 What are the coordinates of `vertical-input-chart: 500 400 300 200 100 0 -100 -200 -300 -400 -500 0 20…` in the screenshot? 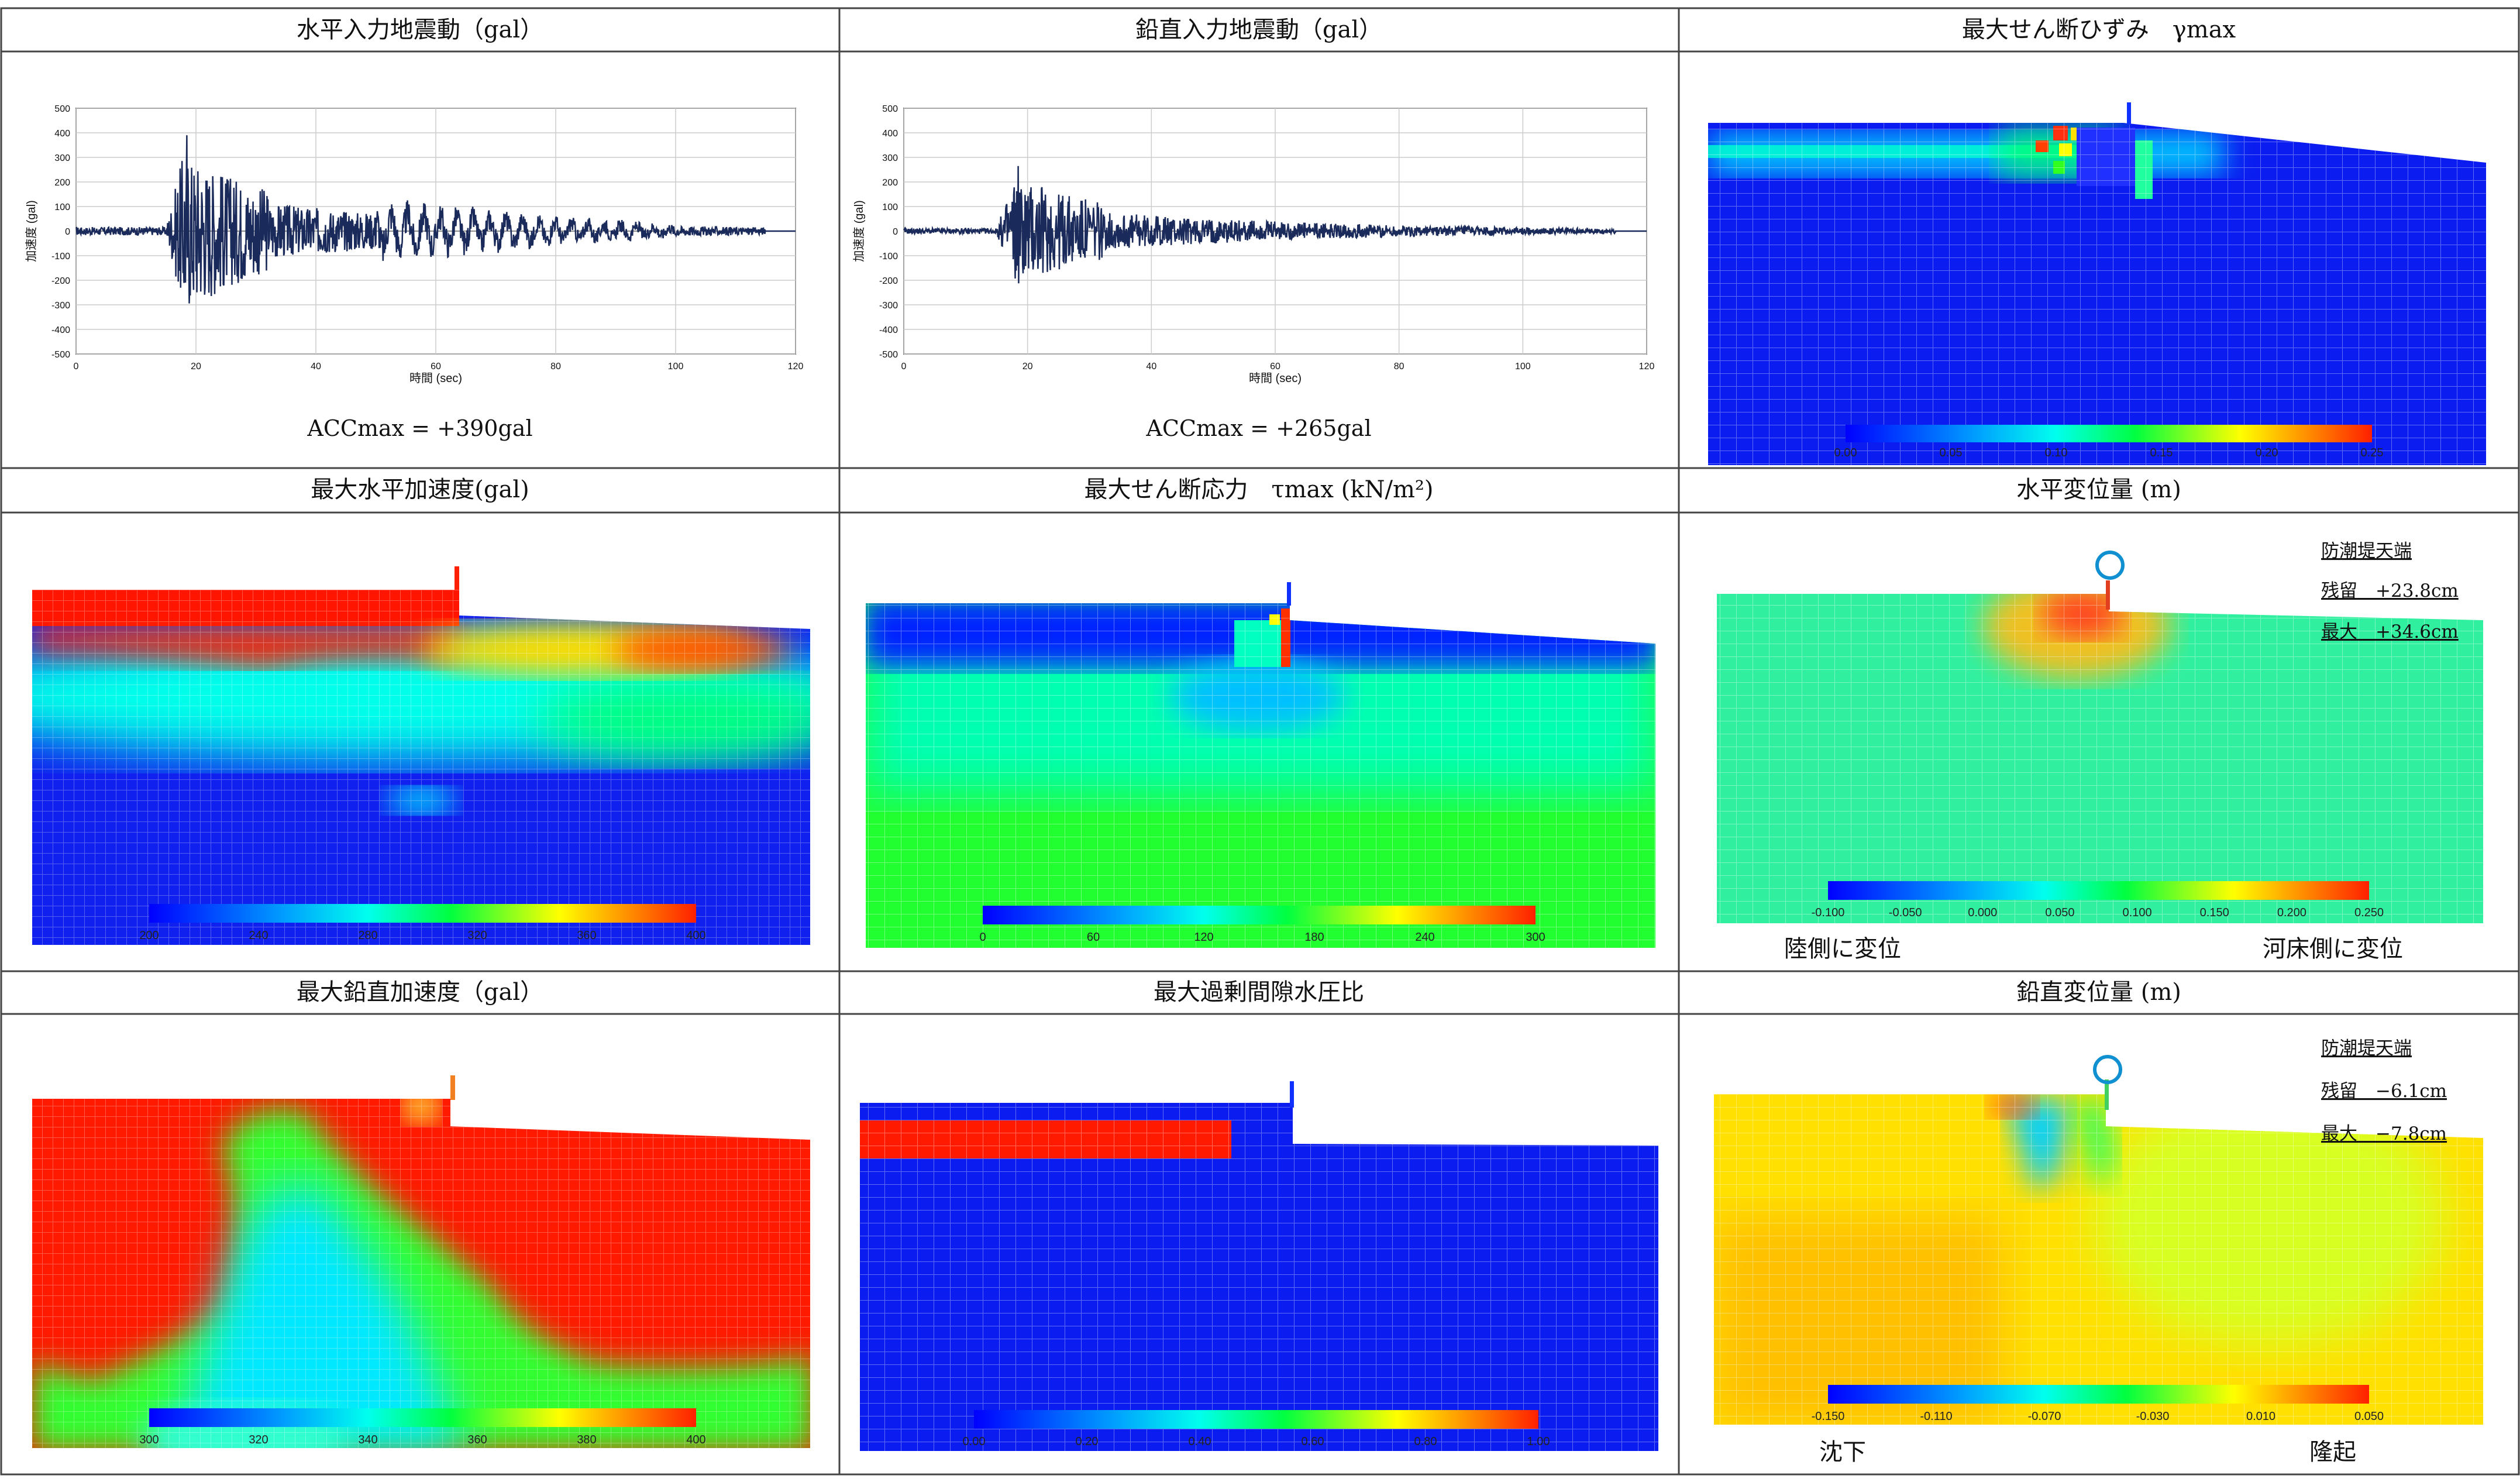 It's located at (1253, 244).